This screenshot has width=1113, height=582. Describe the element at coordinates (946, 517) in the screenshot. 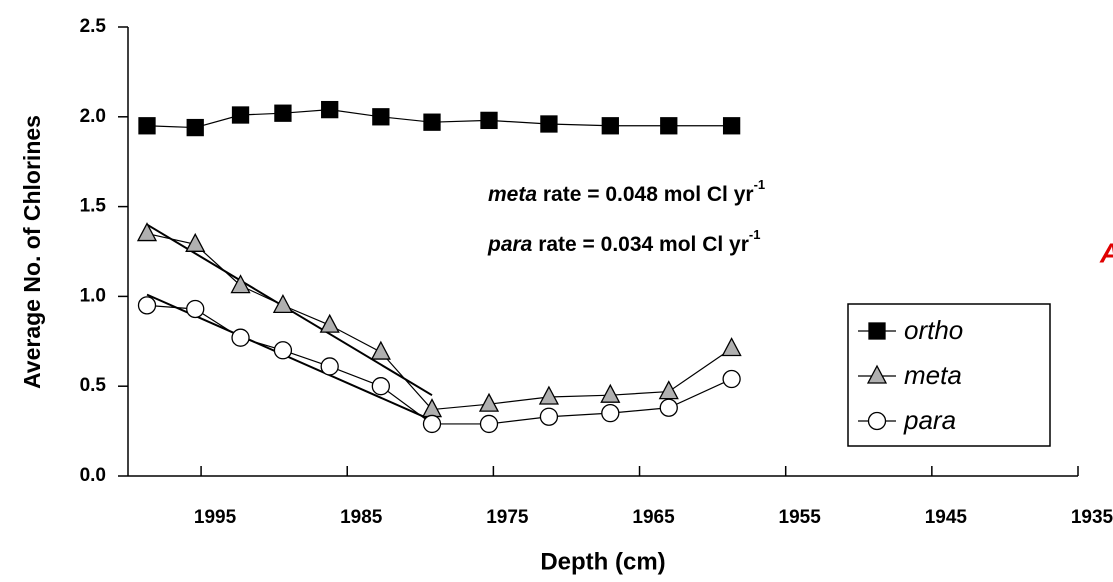

I see `x-tick-label: 1945` at that location.